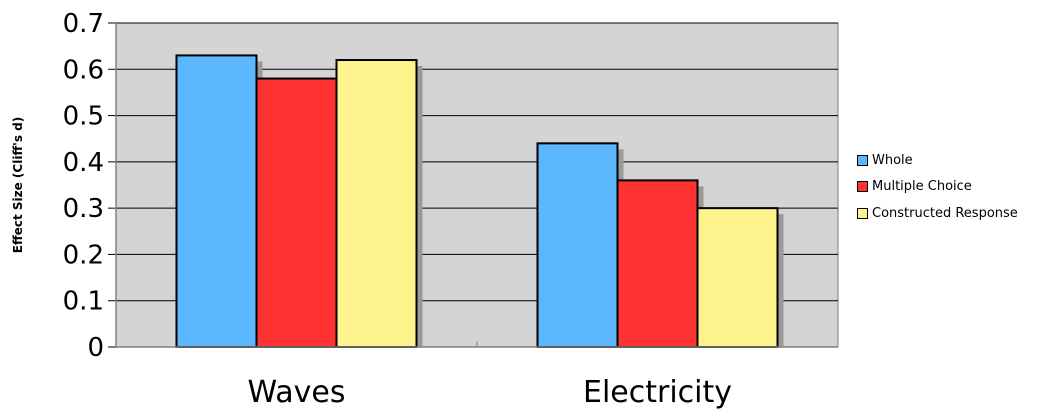  Describe the element at coordinates (83, 186) in the screenshot. I see `y-tick-labels: 0 0.1 0.2 0.3 0.4 0.5 0.6 0.7` at that location.